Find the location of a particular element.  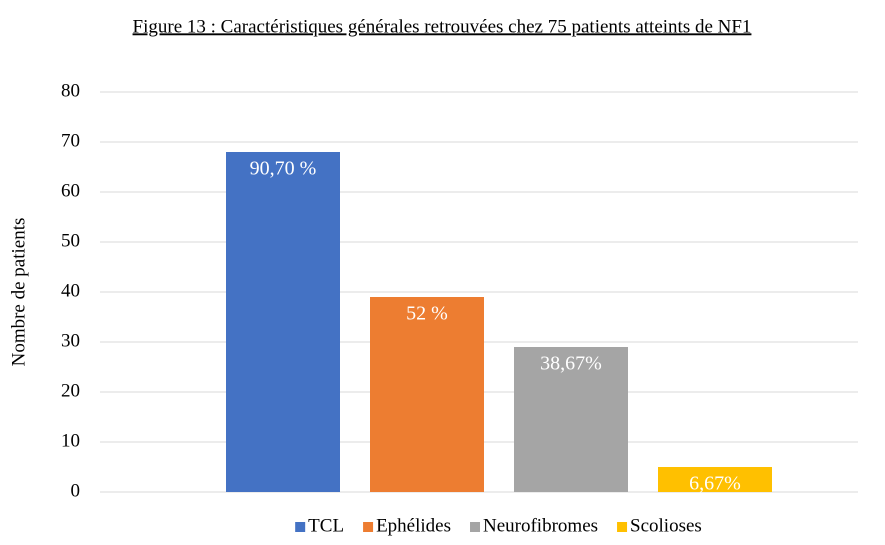

y-tick-label: 70 is located at coordinates (70, 140).